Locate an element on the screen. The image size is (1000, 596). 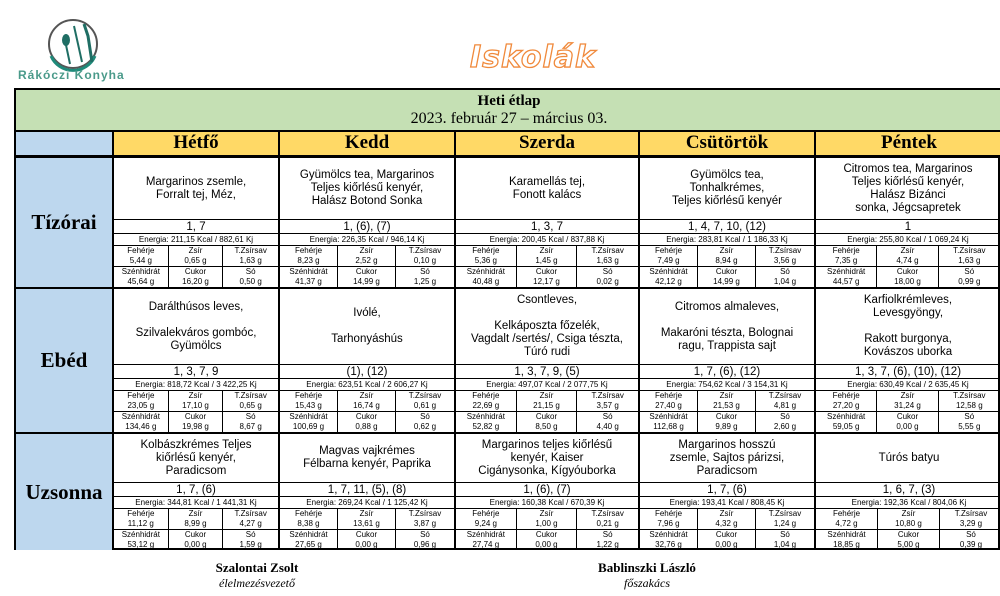
nutrient-value: 7,96 g is located at coordinates (669, 524).